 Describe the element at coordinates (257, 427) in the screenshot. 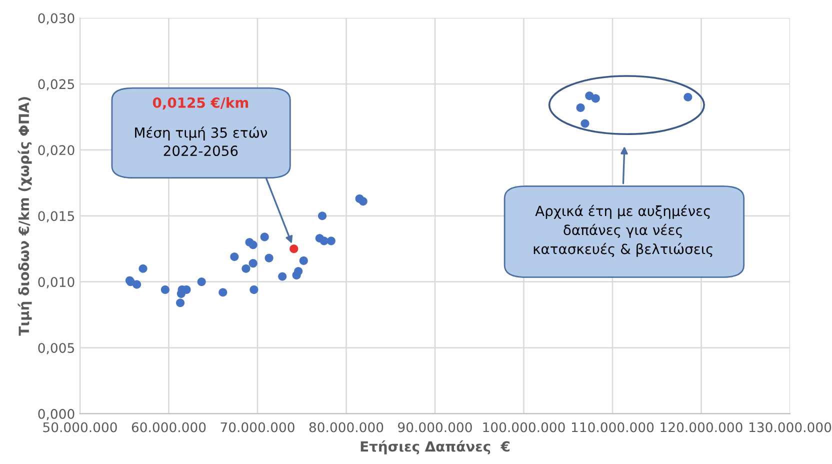

I see `x-tick-label: 70.000.000` at that location.